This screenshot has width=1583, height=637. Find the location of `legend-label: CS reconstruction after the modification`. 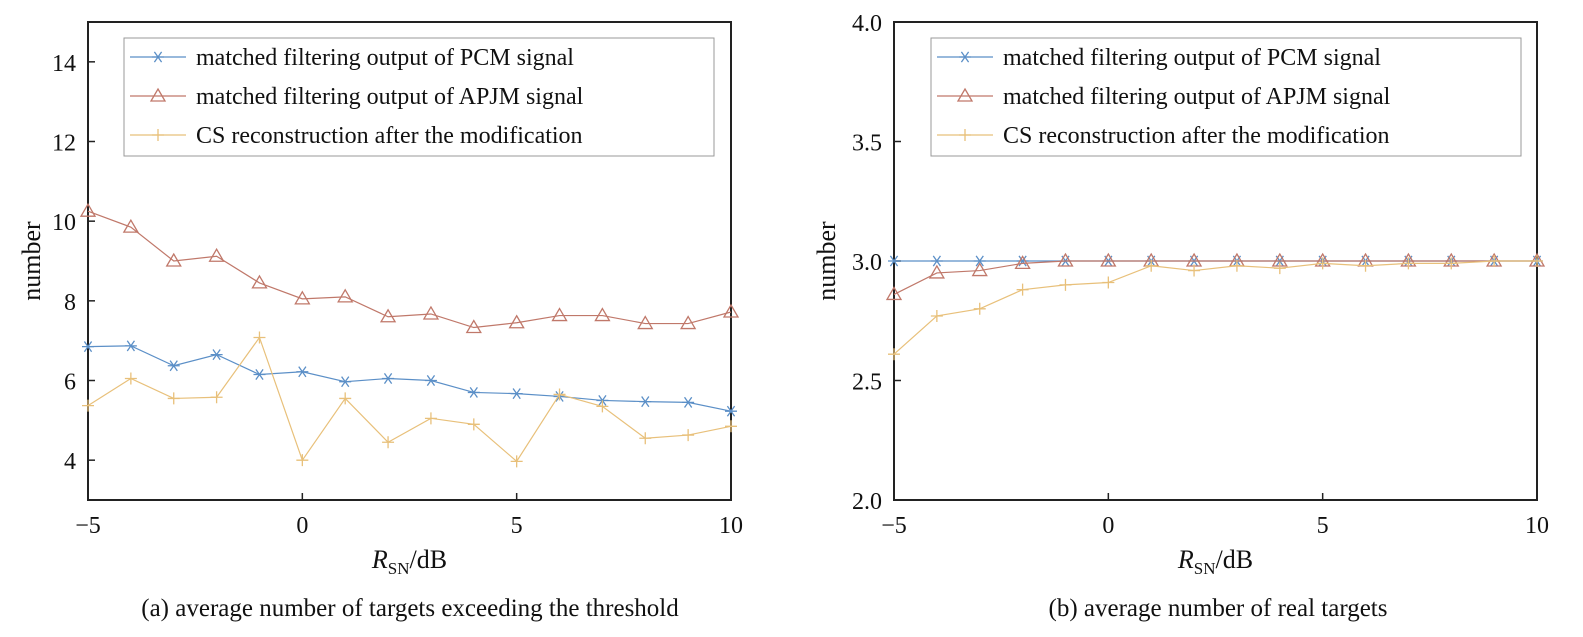

legend-label: CS reconstruction after the modification is located at coordinates (1196, 136).